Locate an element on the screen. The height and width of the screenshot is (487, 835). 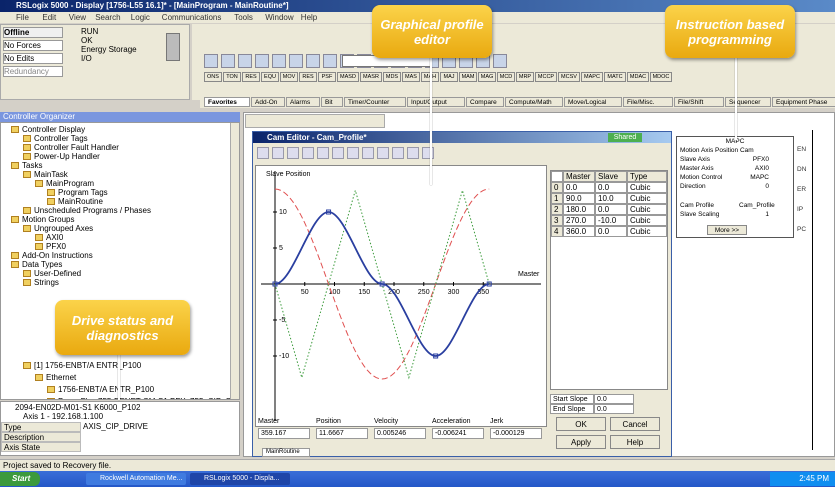
tree-item: Controller Fault Handler is located at coordinates (76, 147).